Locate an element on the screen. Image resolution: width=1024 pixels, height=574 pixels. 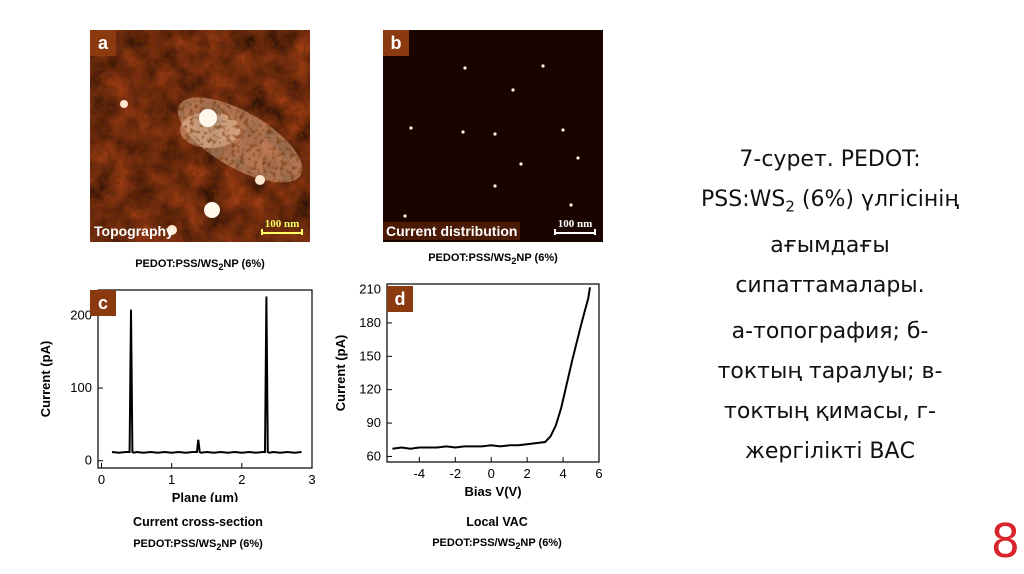
topography-label: Topography is located at coordinates (134, 231).